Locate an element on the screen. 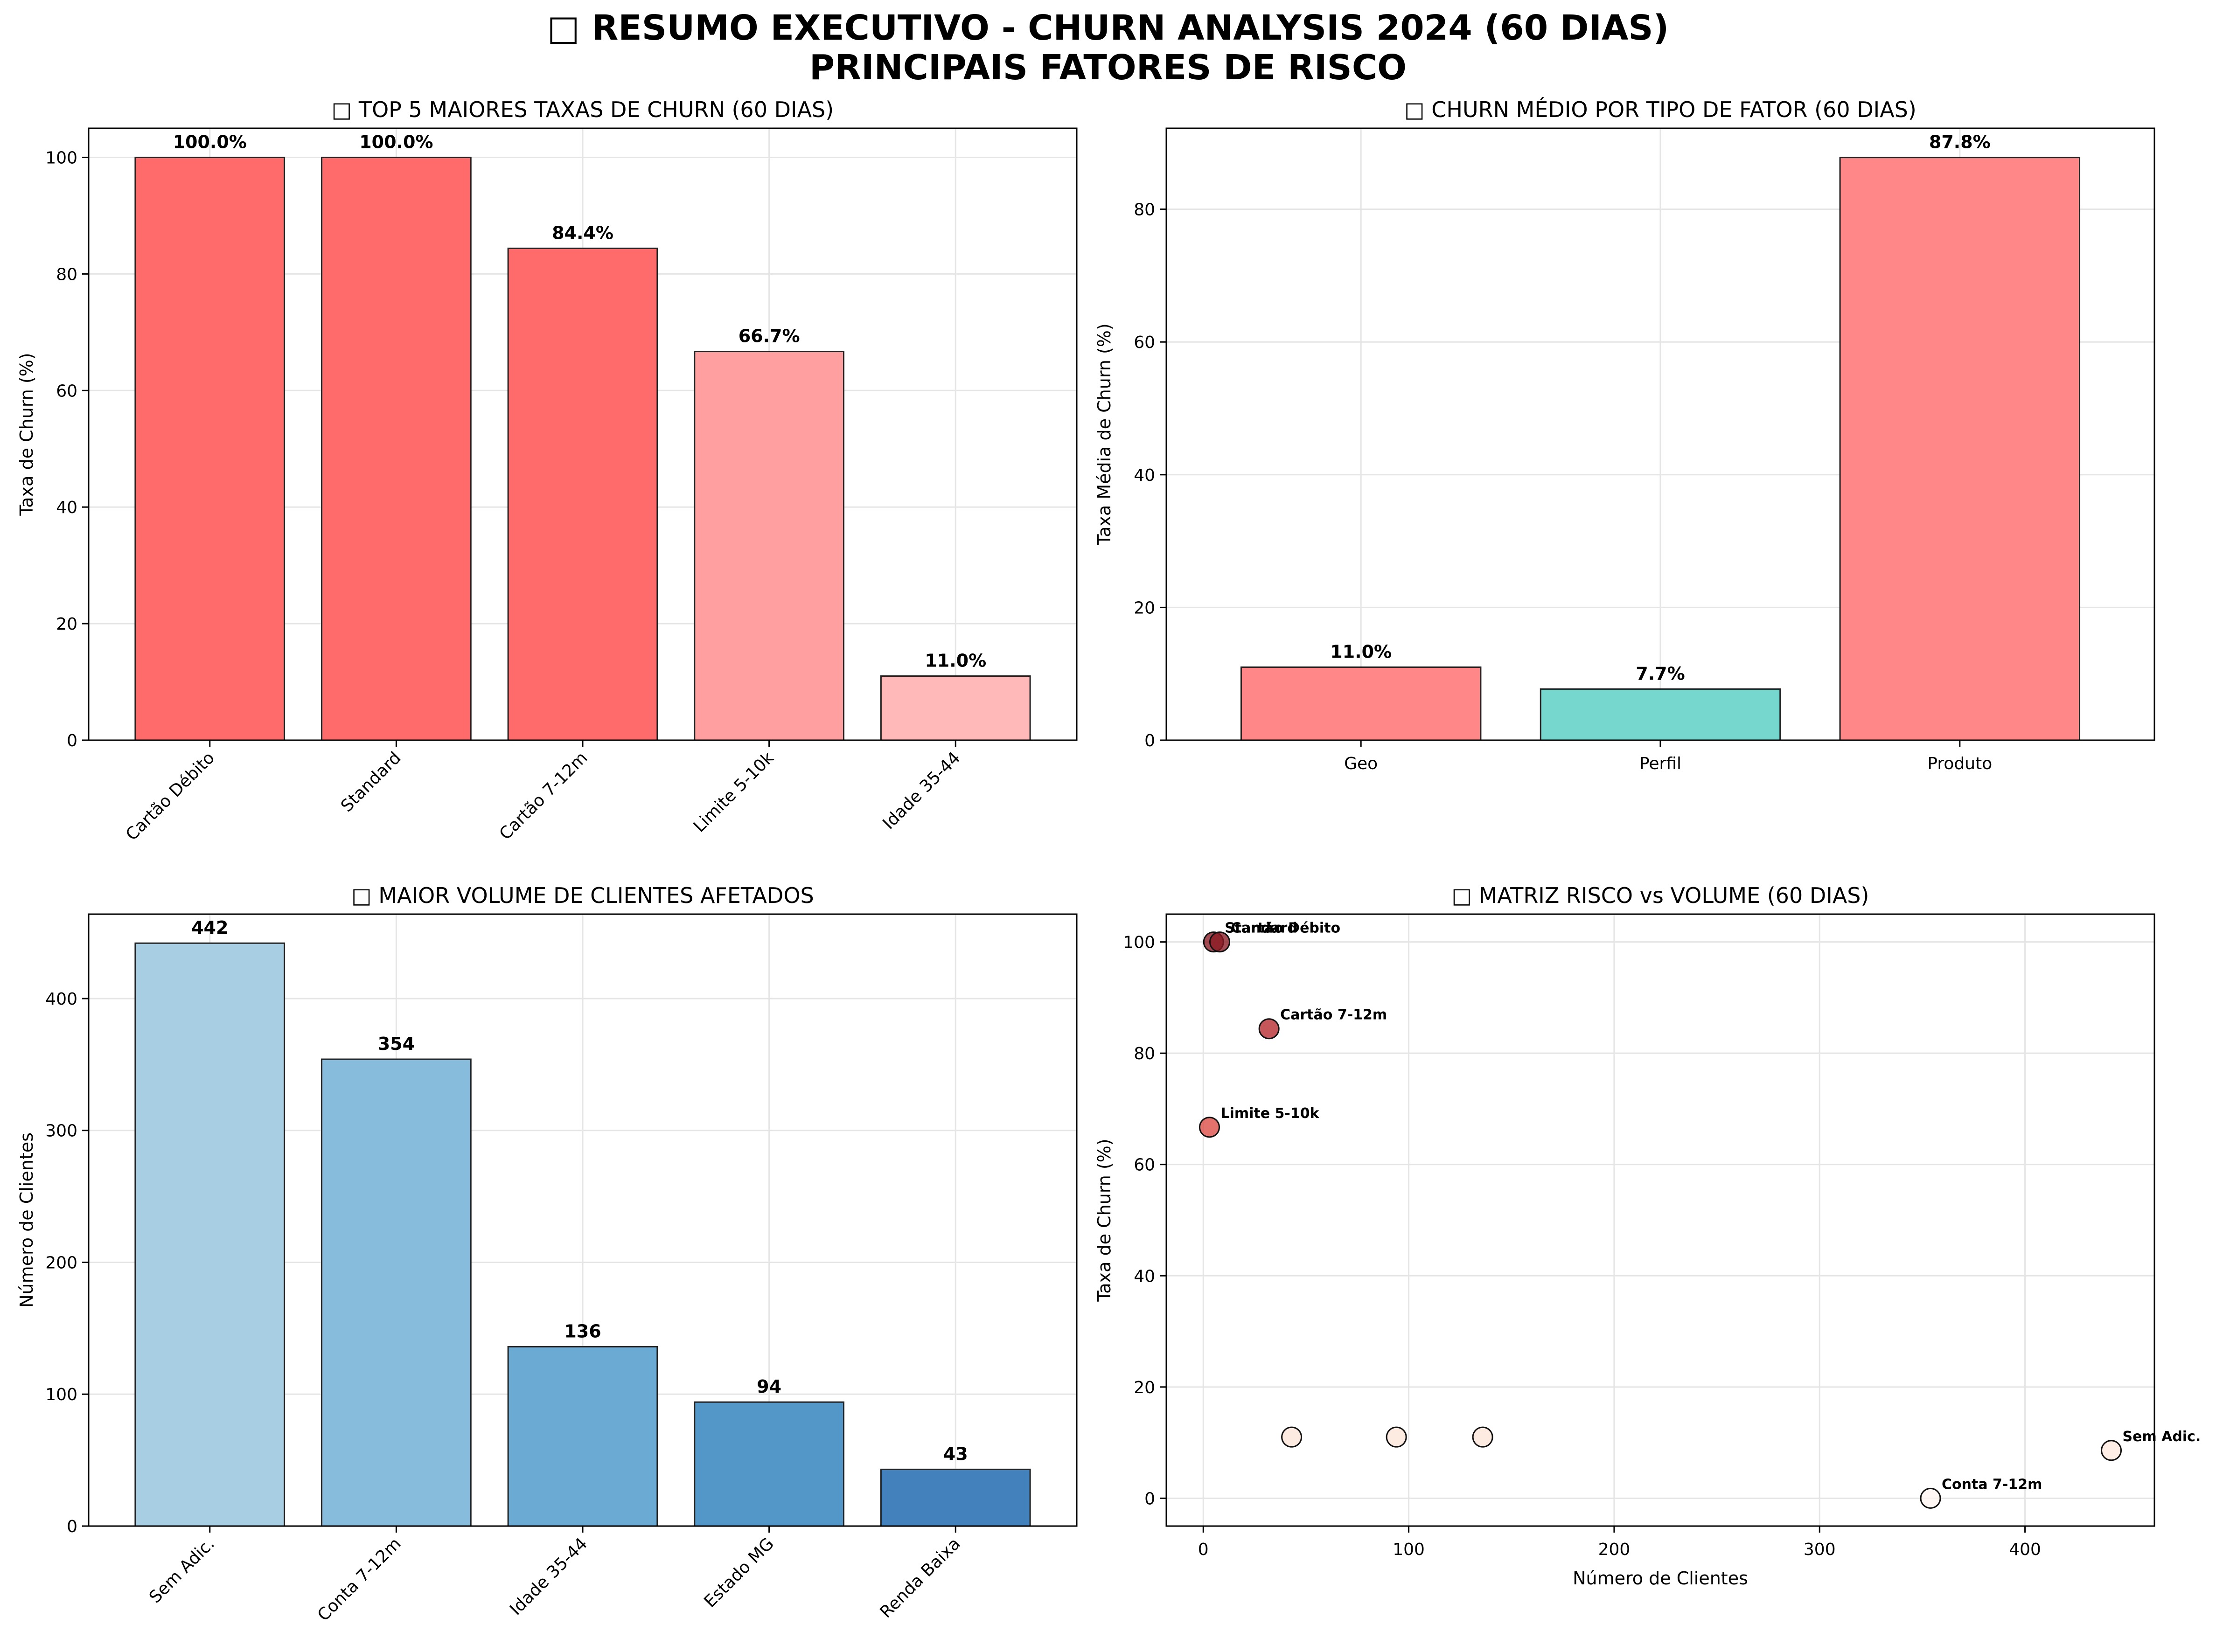  figure-title-line-2: PRINCIPAIS FATORES DE RISCO is located at coordinates (1108, 68).